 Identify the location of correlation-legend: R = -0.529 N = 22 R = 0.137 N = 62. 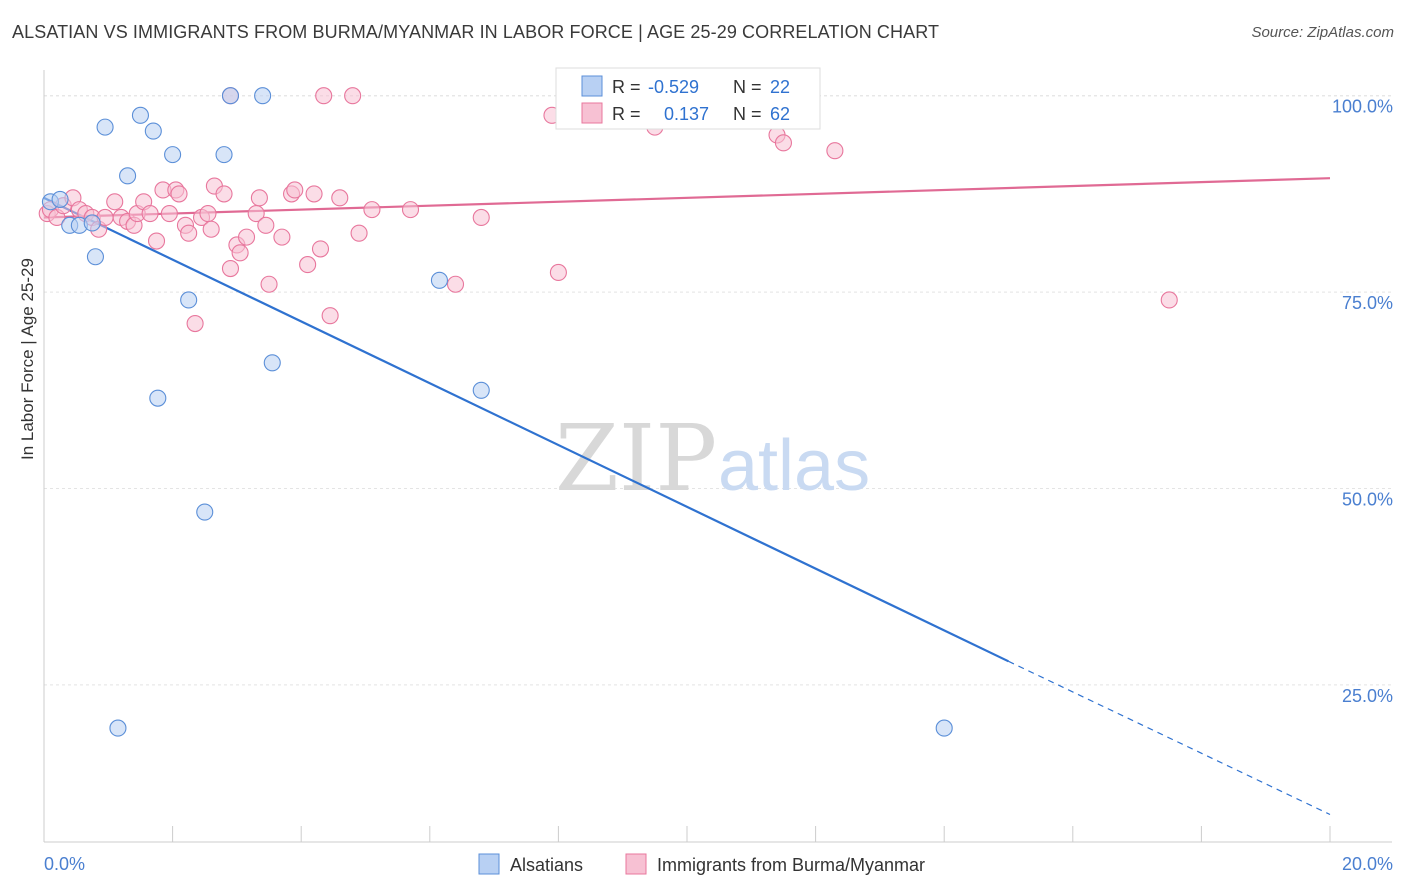
(688, 98).